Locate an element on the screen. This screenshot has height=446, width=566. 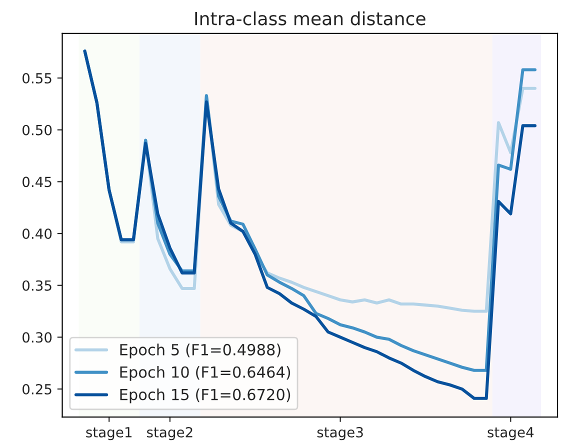
y-tick-label: 0.30 is located at coordinates (37, 337).